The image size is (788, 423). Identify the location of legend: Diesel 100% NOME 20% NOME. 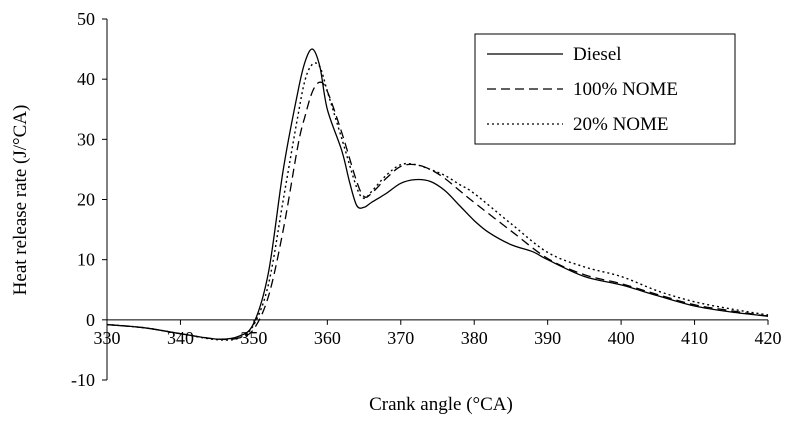
(605, 89).